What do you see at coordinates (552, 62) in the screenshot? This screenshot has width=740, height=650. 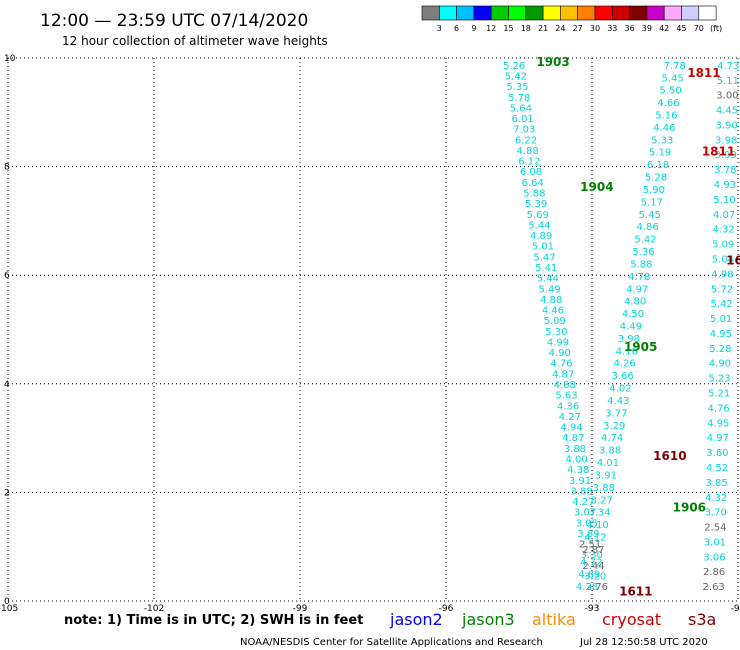 I see `time-label: 1903` at bounding box center [552, 62].